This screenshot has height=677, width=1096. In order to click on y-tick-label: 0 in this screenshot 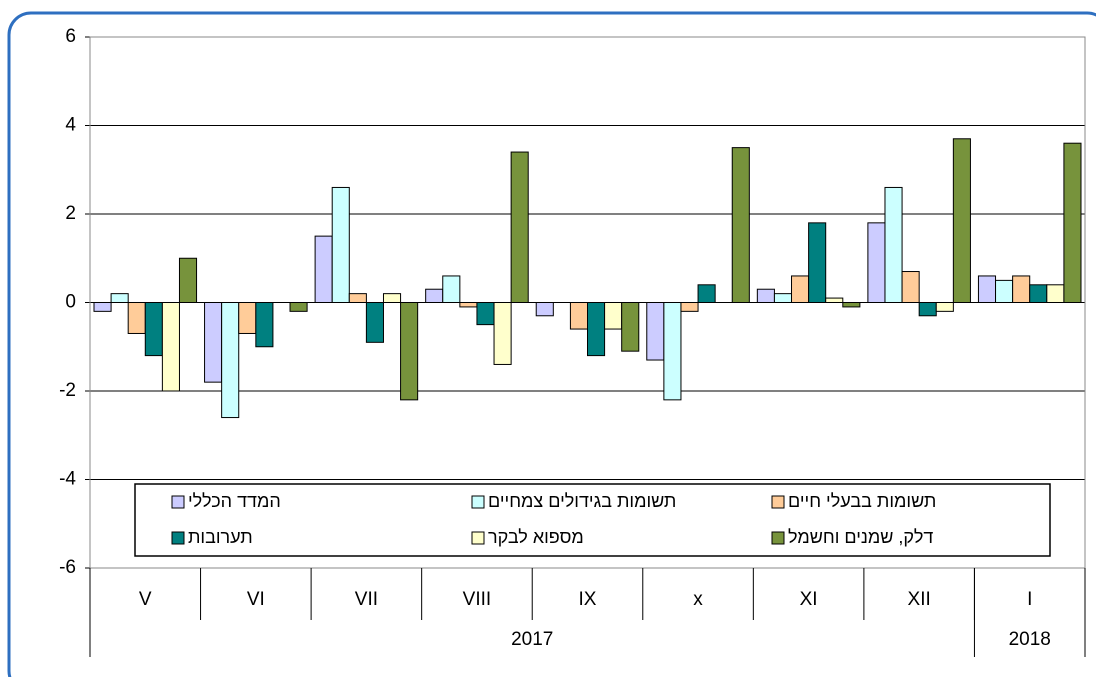, I will do `click(70, 302)`.